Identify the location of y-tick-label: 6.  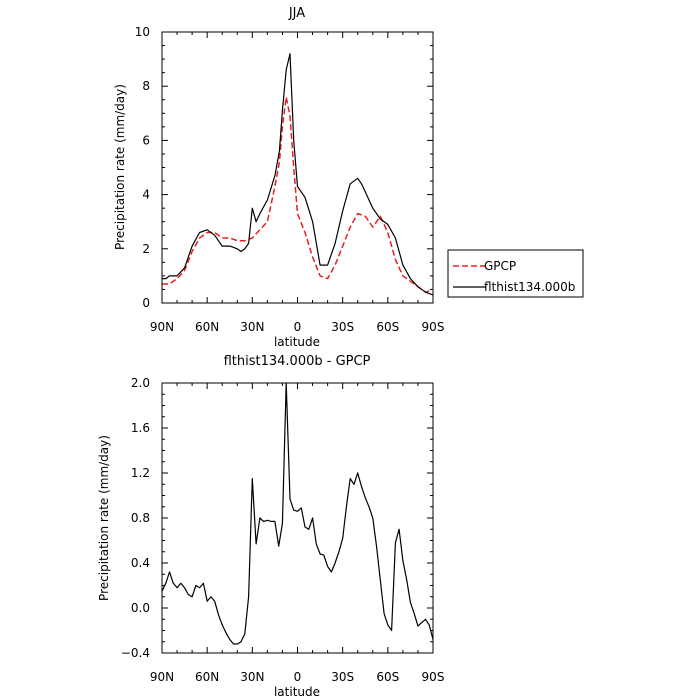
(146, 140).